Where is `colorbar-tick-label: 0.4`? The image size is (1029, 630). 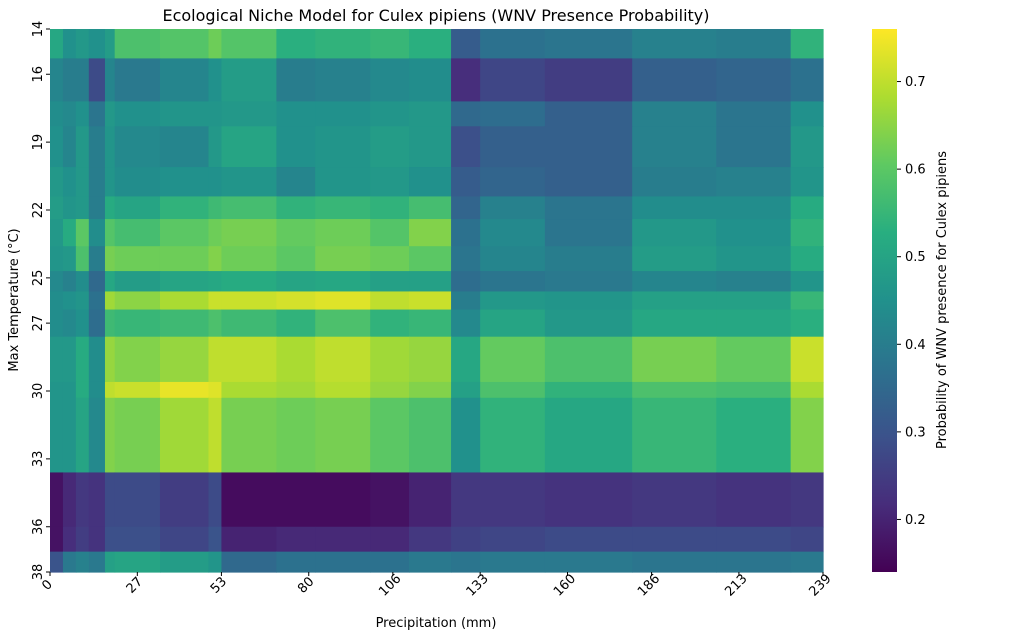 colorbar-tick-label: 0.4 is located at coordinates (915, 345).